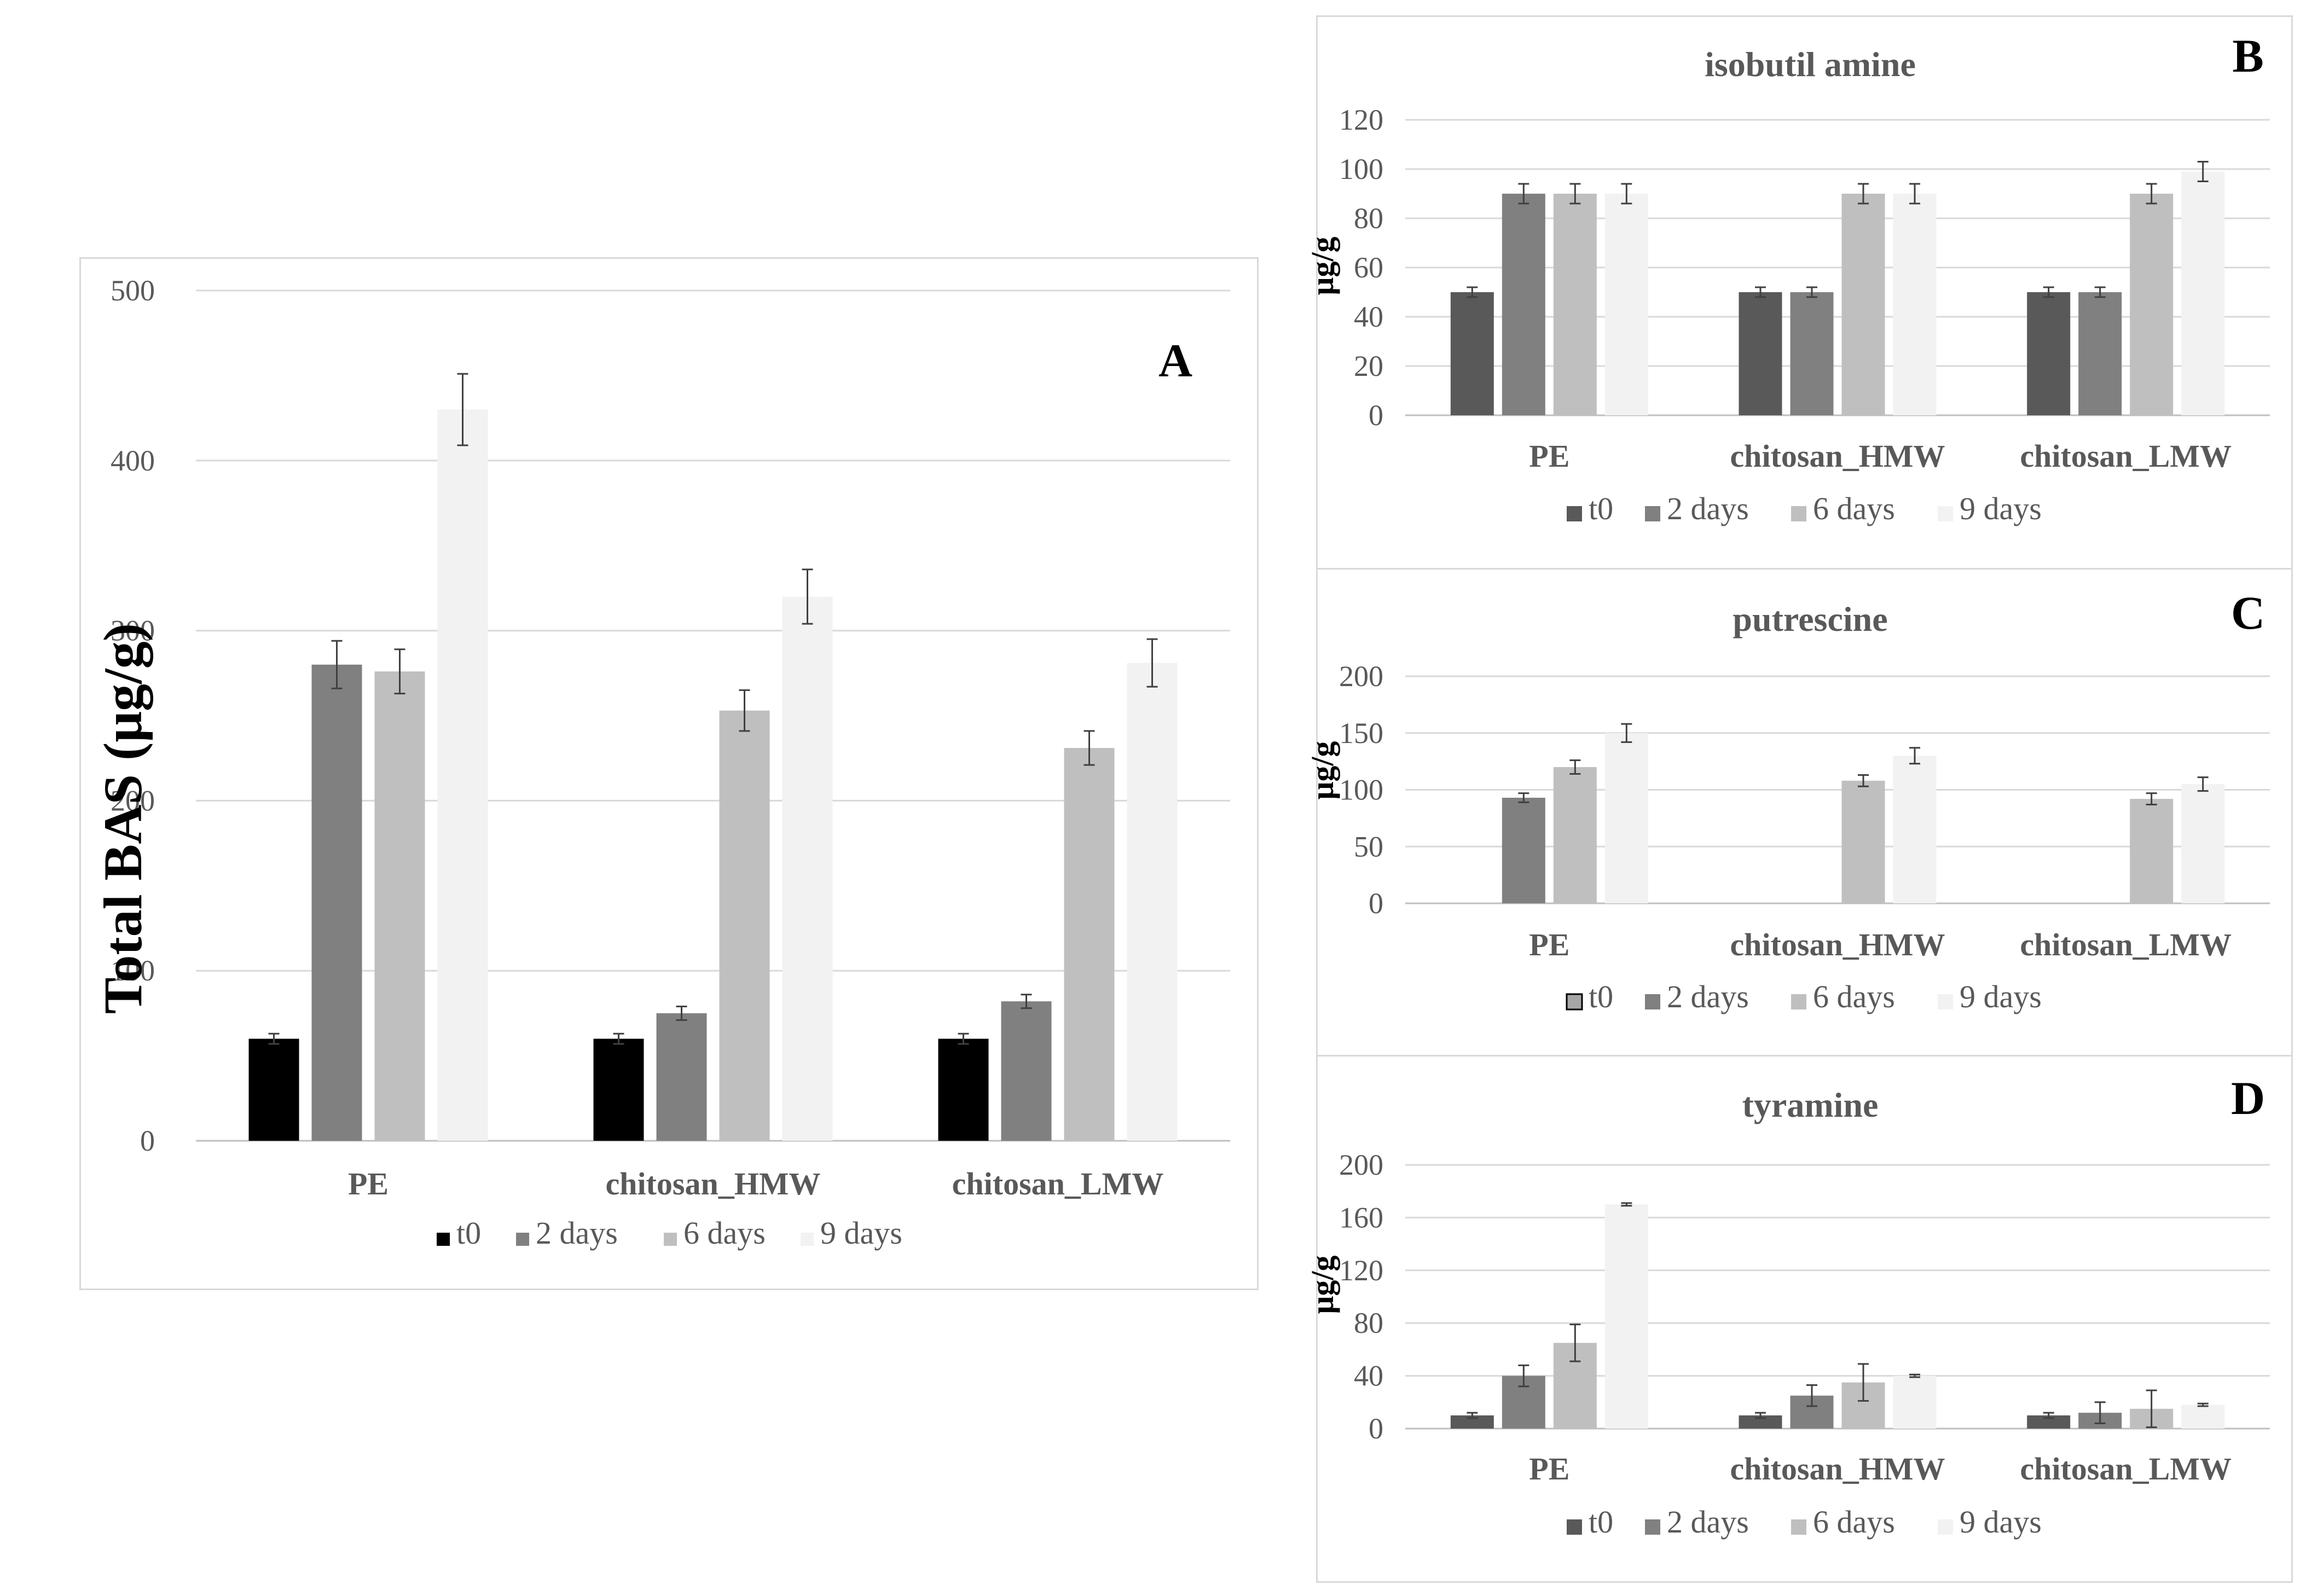 Image resolution: width=2306 pixels, height=1596 pixels. What do you see at coordinates (2001, 996) in the screenshot?
I see `legend-label-c-9-days: 9 days` at bounding box center [2001, 996].